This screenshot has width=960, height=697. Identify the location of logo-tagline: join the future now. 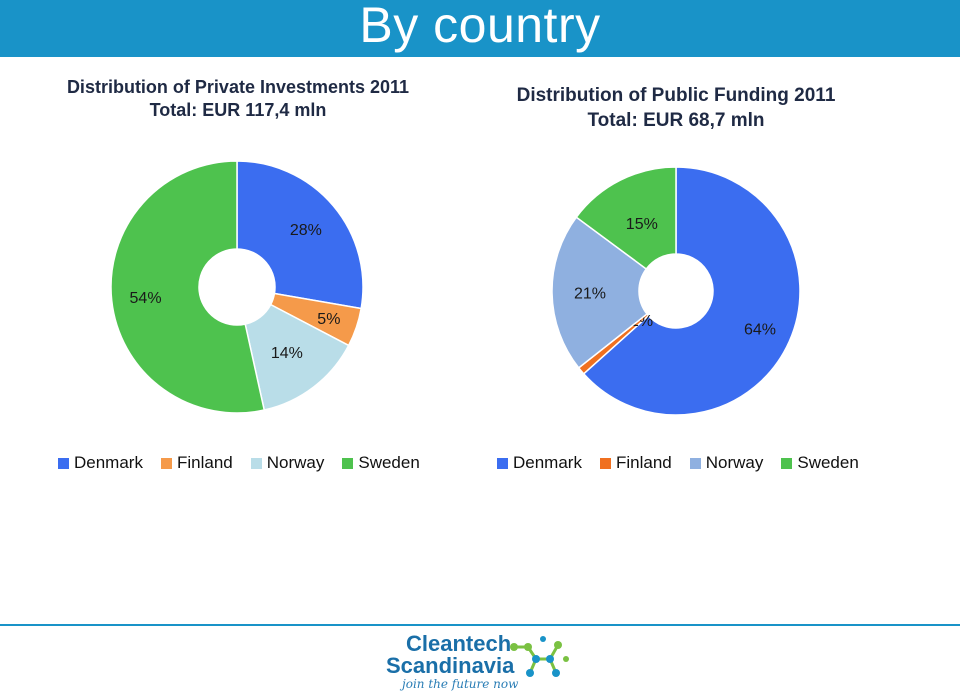
(460, 684).